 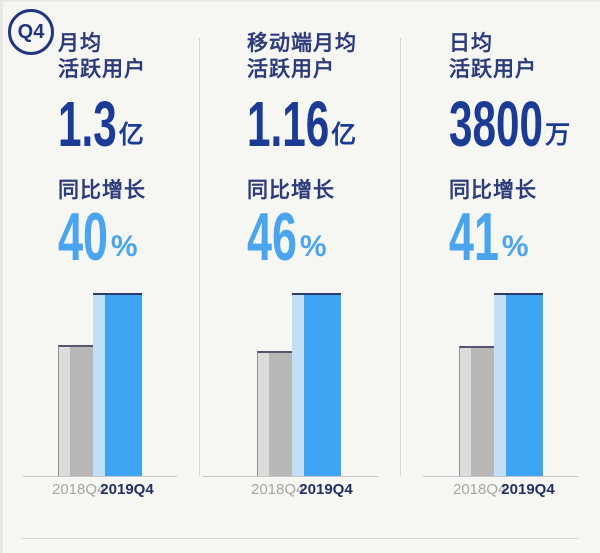 I want to click on metric-value: 3800 万, so click(x=510, y=124).